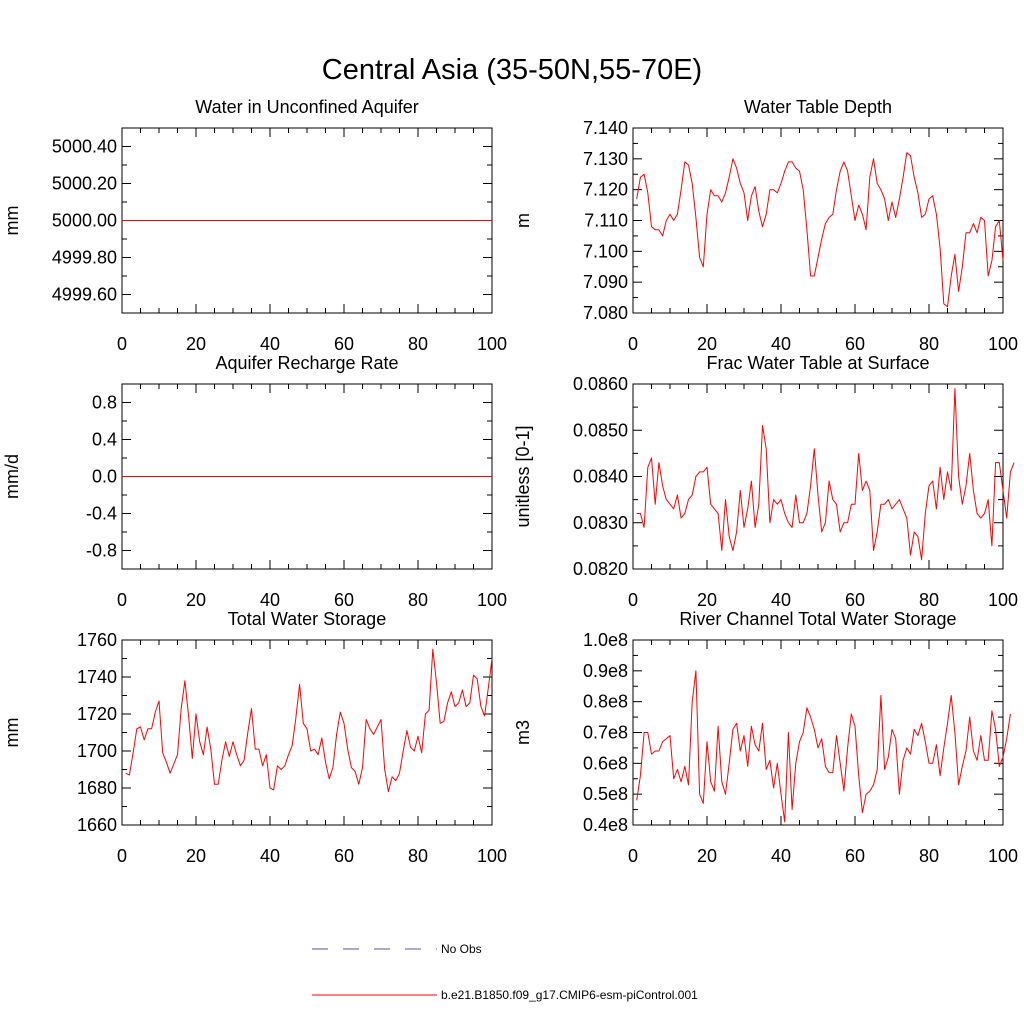 The height and width of the screenshot is (1024, 1024). I want to click on y-tick-label: 4999.60, so click(84, 295).